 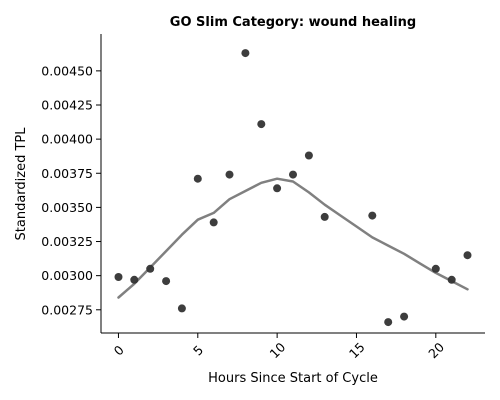 What do you see at coordinates (198, 350) in the screenshot?
I see `x-tick-label: 5` at bounding box center [198, 350].